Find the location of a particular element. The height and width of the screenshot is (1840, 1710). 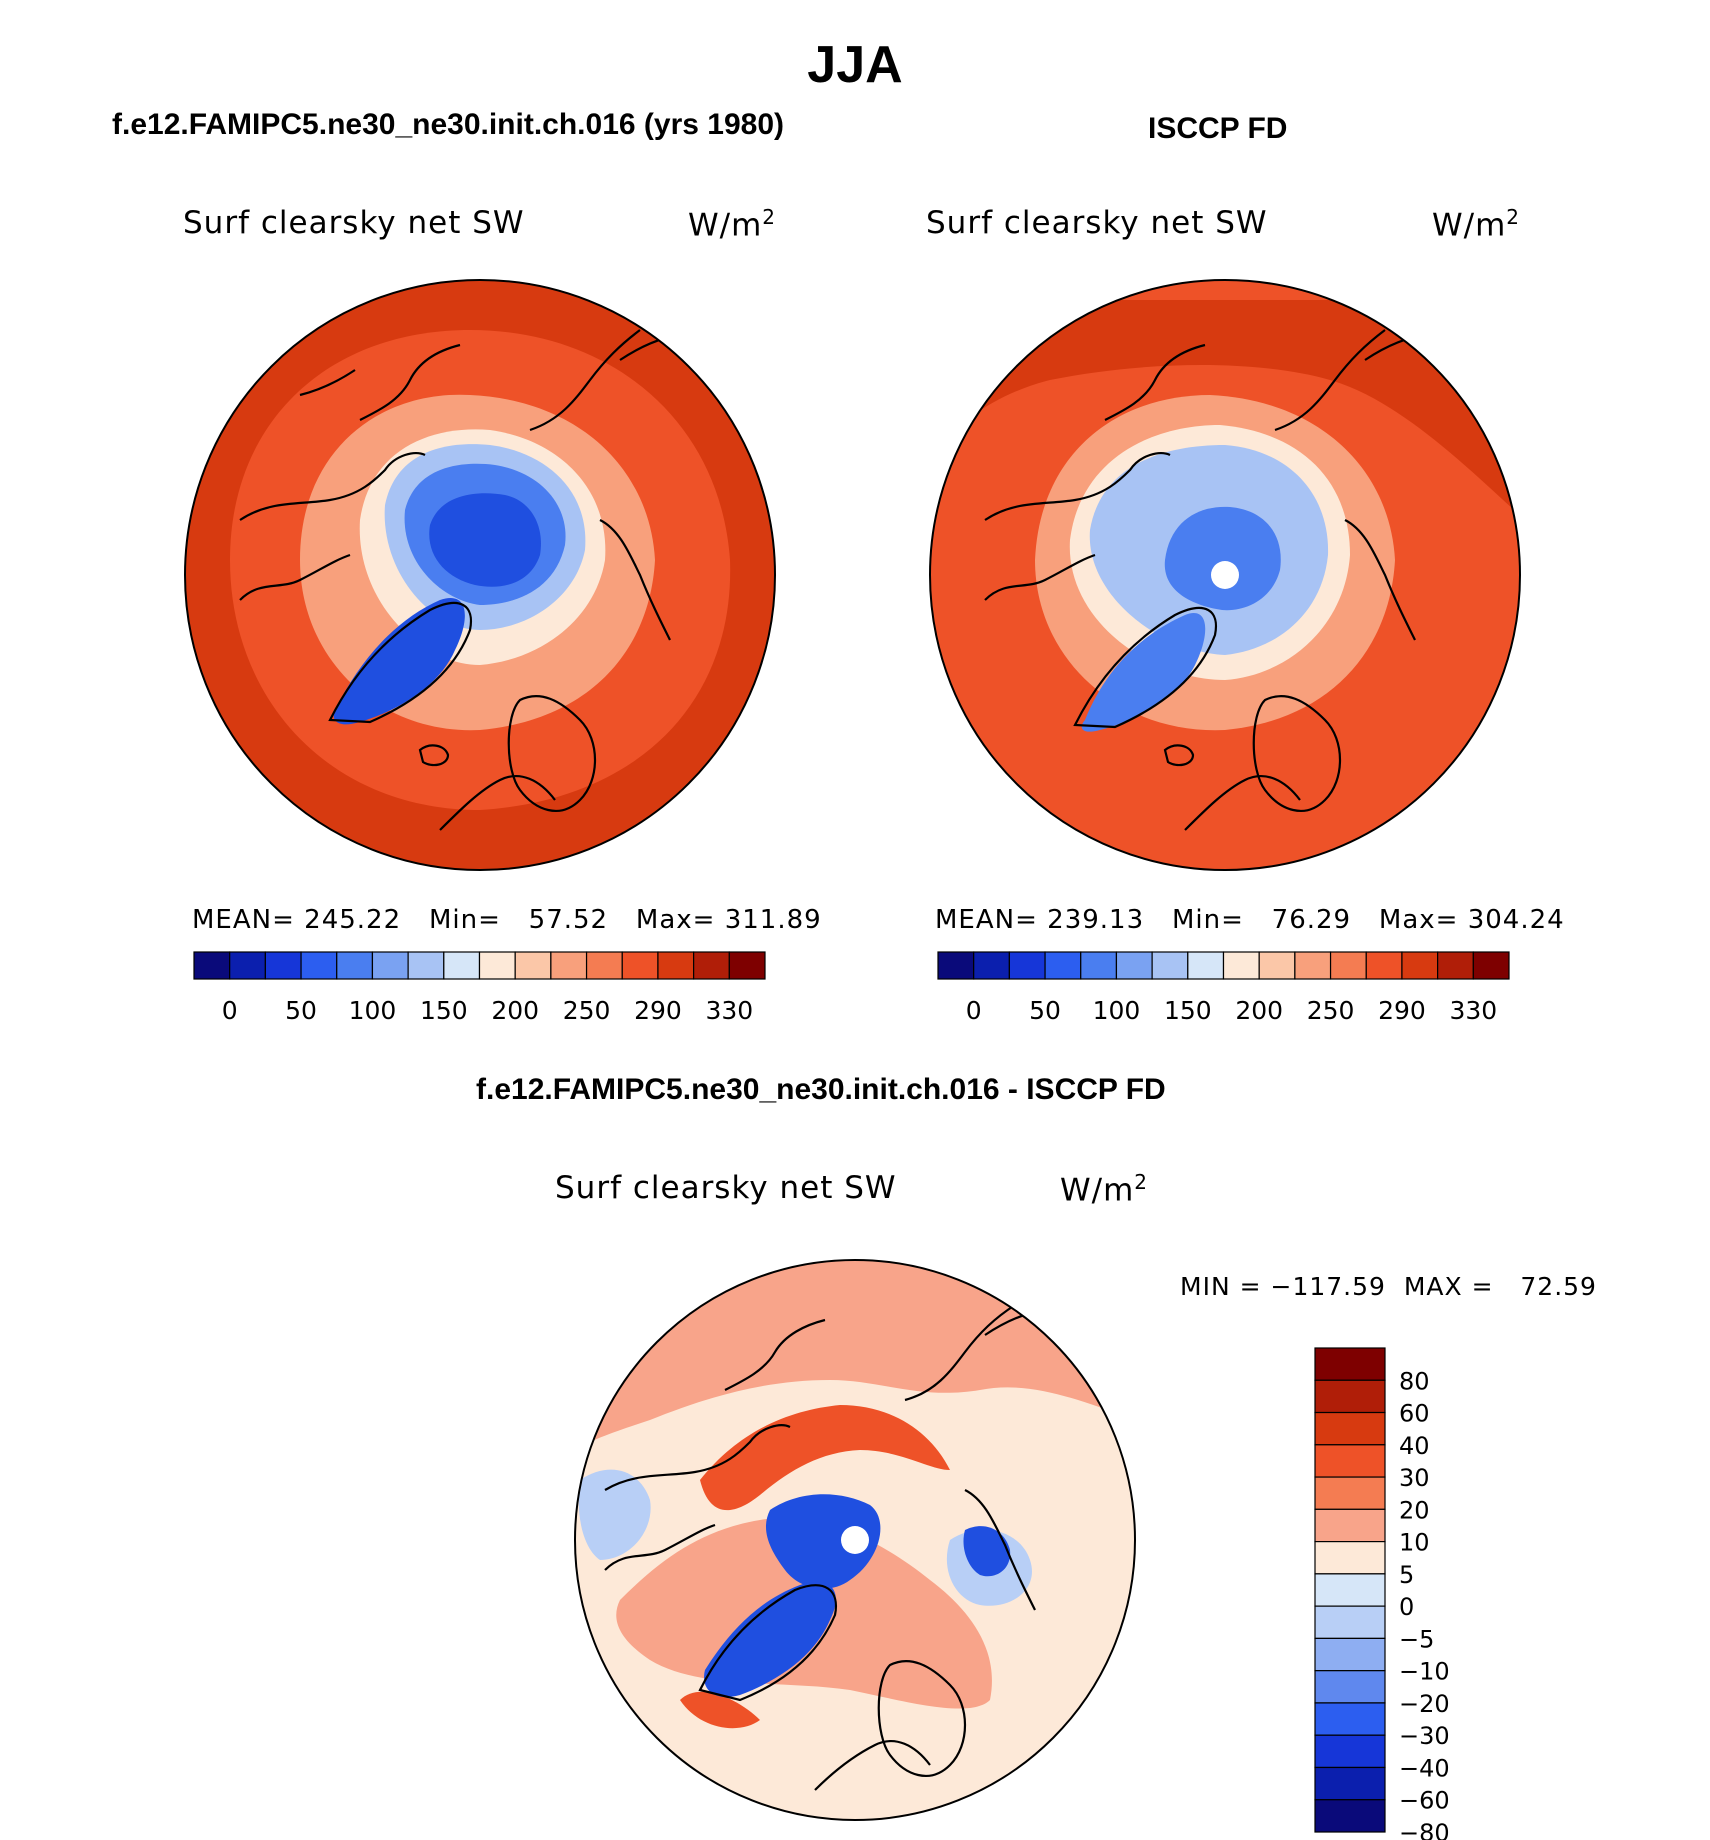

model-min-value: 57.52 is located at coordinates (568, 920).